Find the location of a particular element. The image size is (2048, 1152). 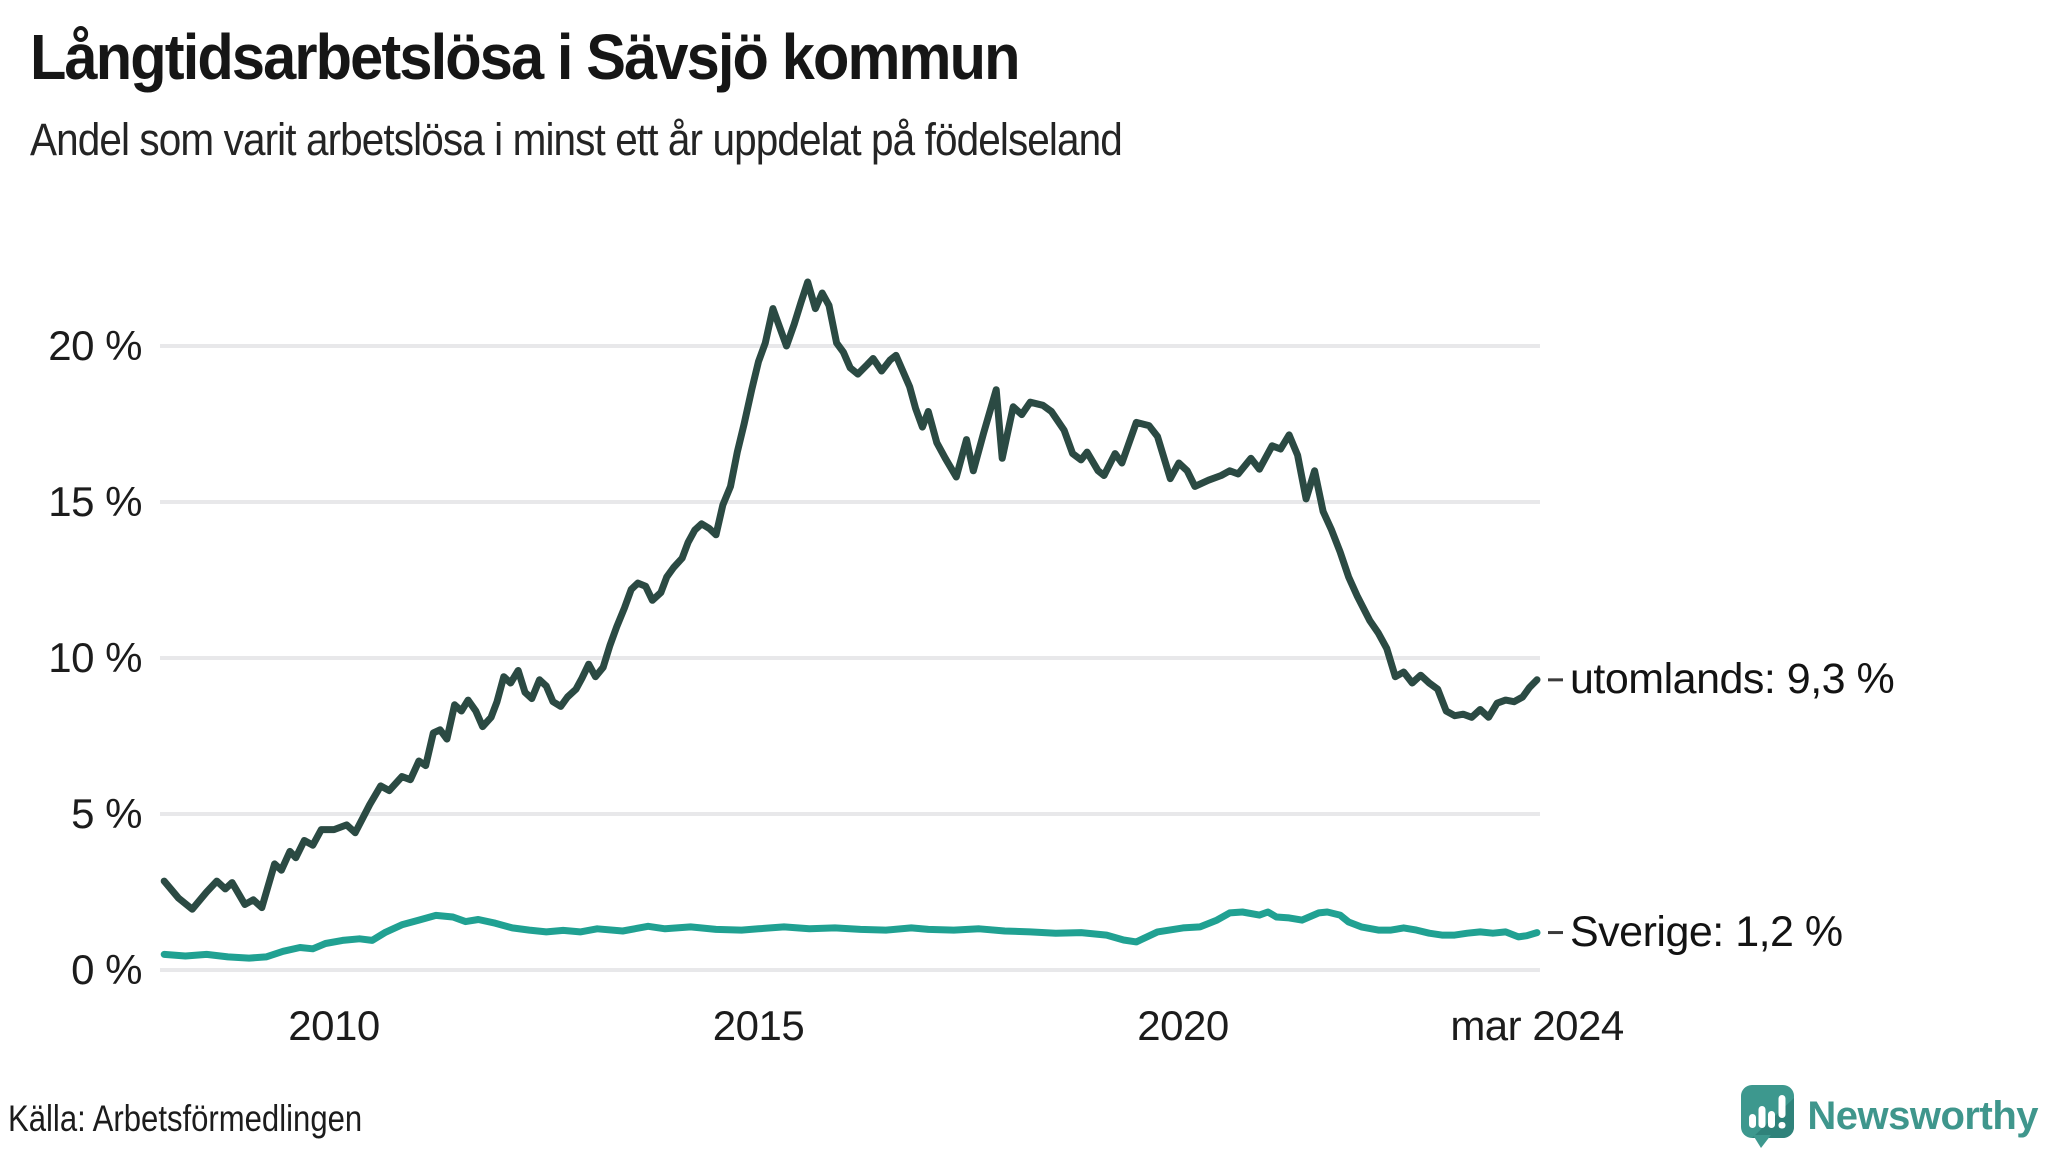

chart-title: Långtidsarbetslösa i Sävsjö kommun is located at coordinates (525, 57).